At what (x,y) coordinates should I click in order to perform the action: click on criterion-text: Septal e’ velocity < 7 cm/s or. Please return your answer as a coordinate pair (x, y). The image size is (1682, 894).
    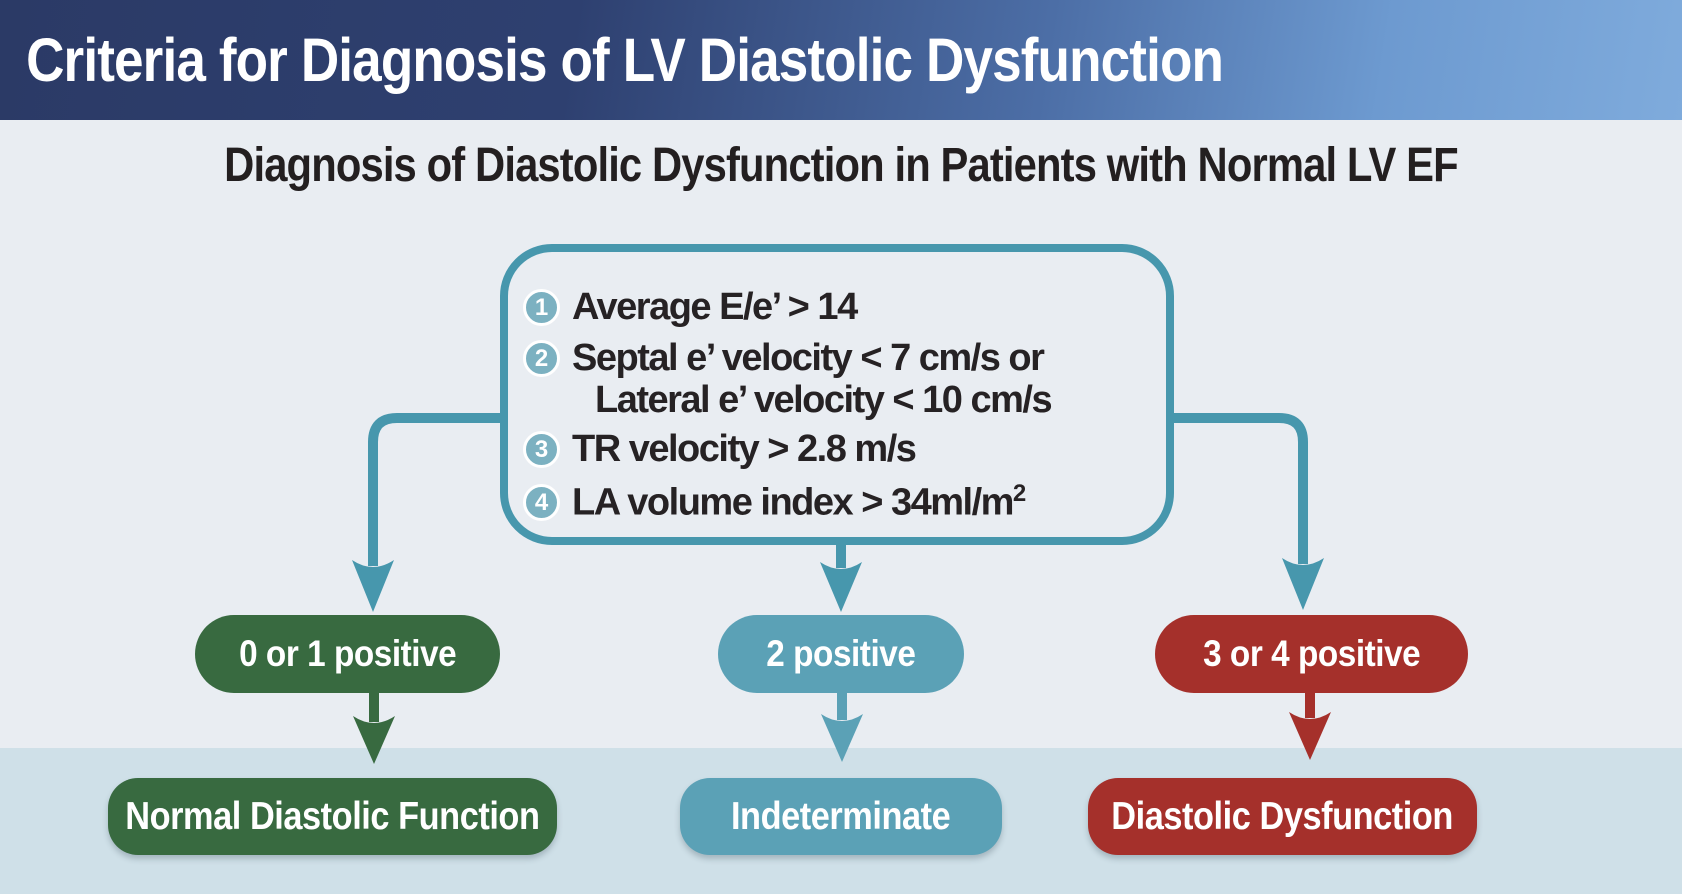
    Looking at the image, I should click on (808, 357).